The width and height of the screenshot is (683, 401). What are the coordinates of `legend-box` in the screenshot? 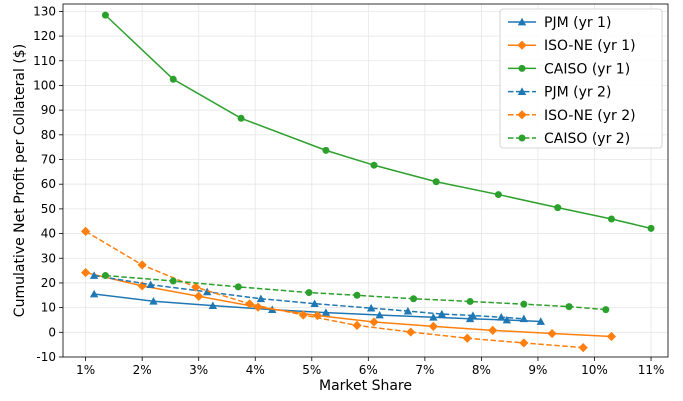 It's located at (581, 78).